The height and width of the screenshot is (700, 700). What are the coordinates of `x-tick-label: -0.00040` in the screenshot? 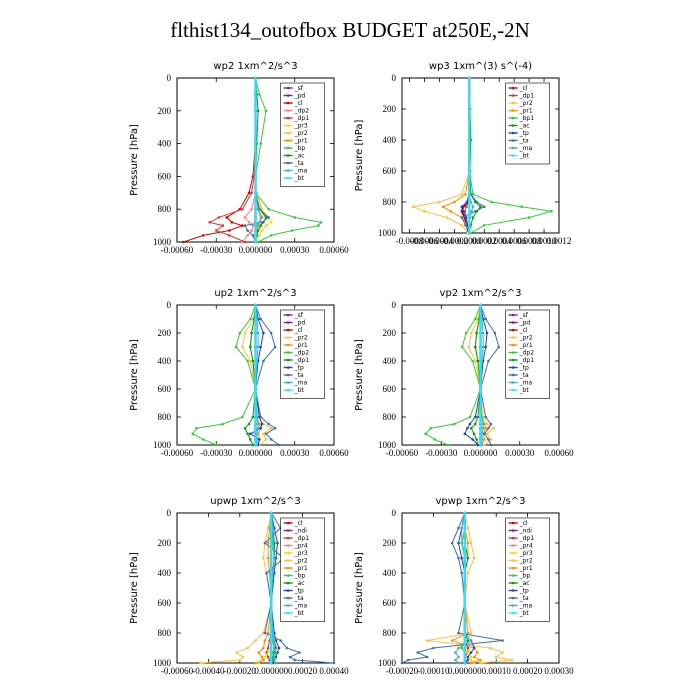 It's located at (208, 671).